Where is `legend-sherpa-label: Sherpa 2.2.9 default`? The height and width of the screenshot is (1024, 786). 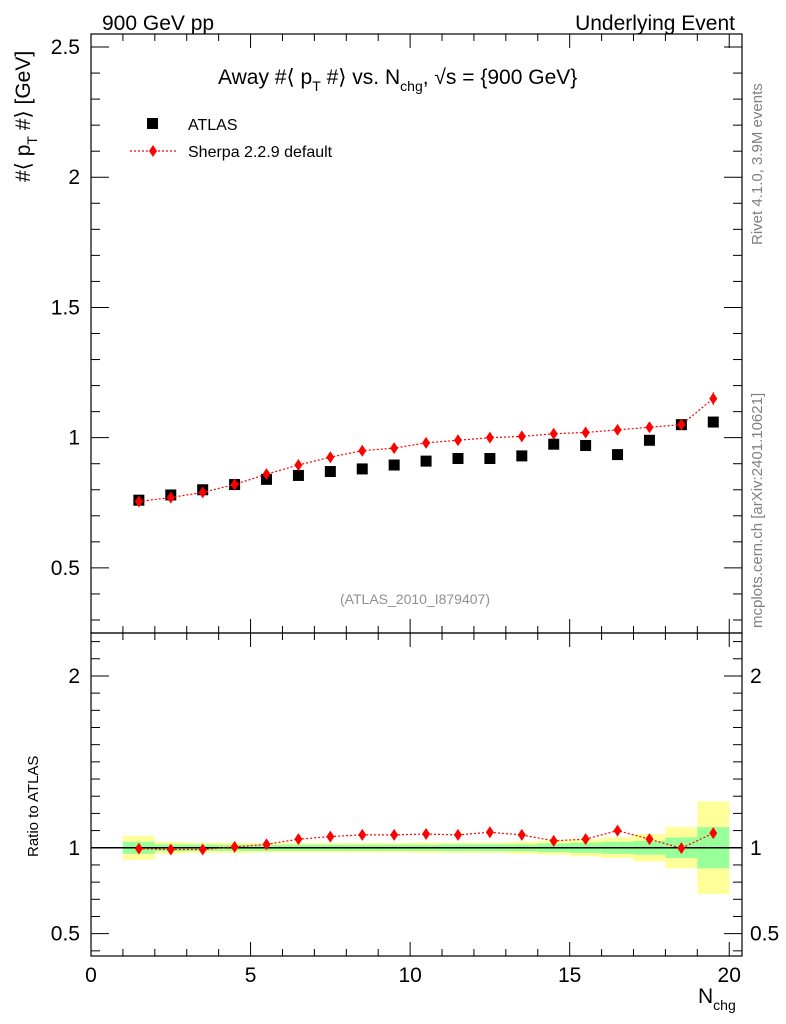
legend-sherpa-label: Sherpa 2.2.9 default is located at coordinates (260, 152).